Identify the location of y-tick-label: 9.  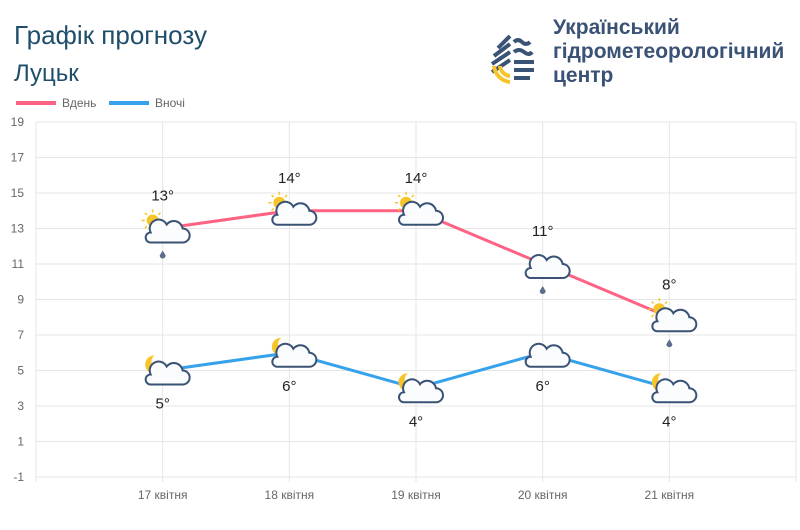
(20, 300).